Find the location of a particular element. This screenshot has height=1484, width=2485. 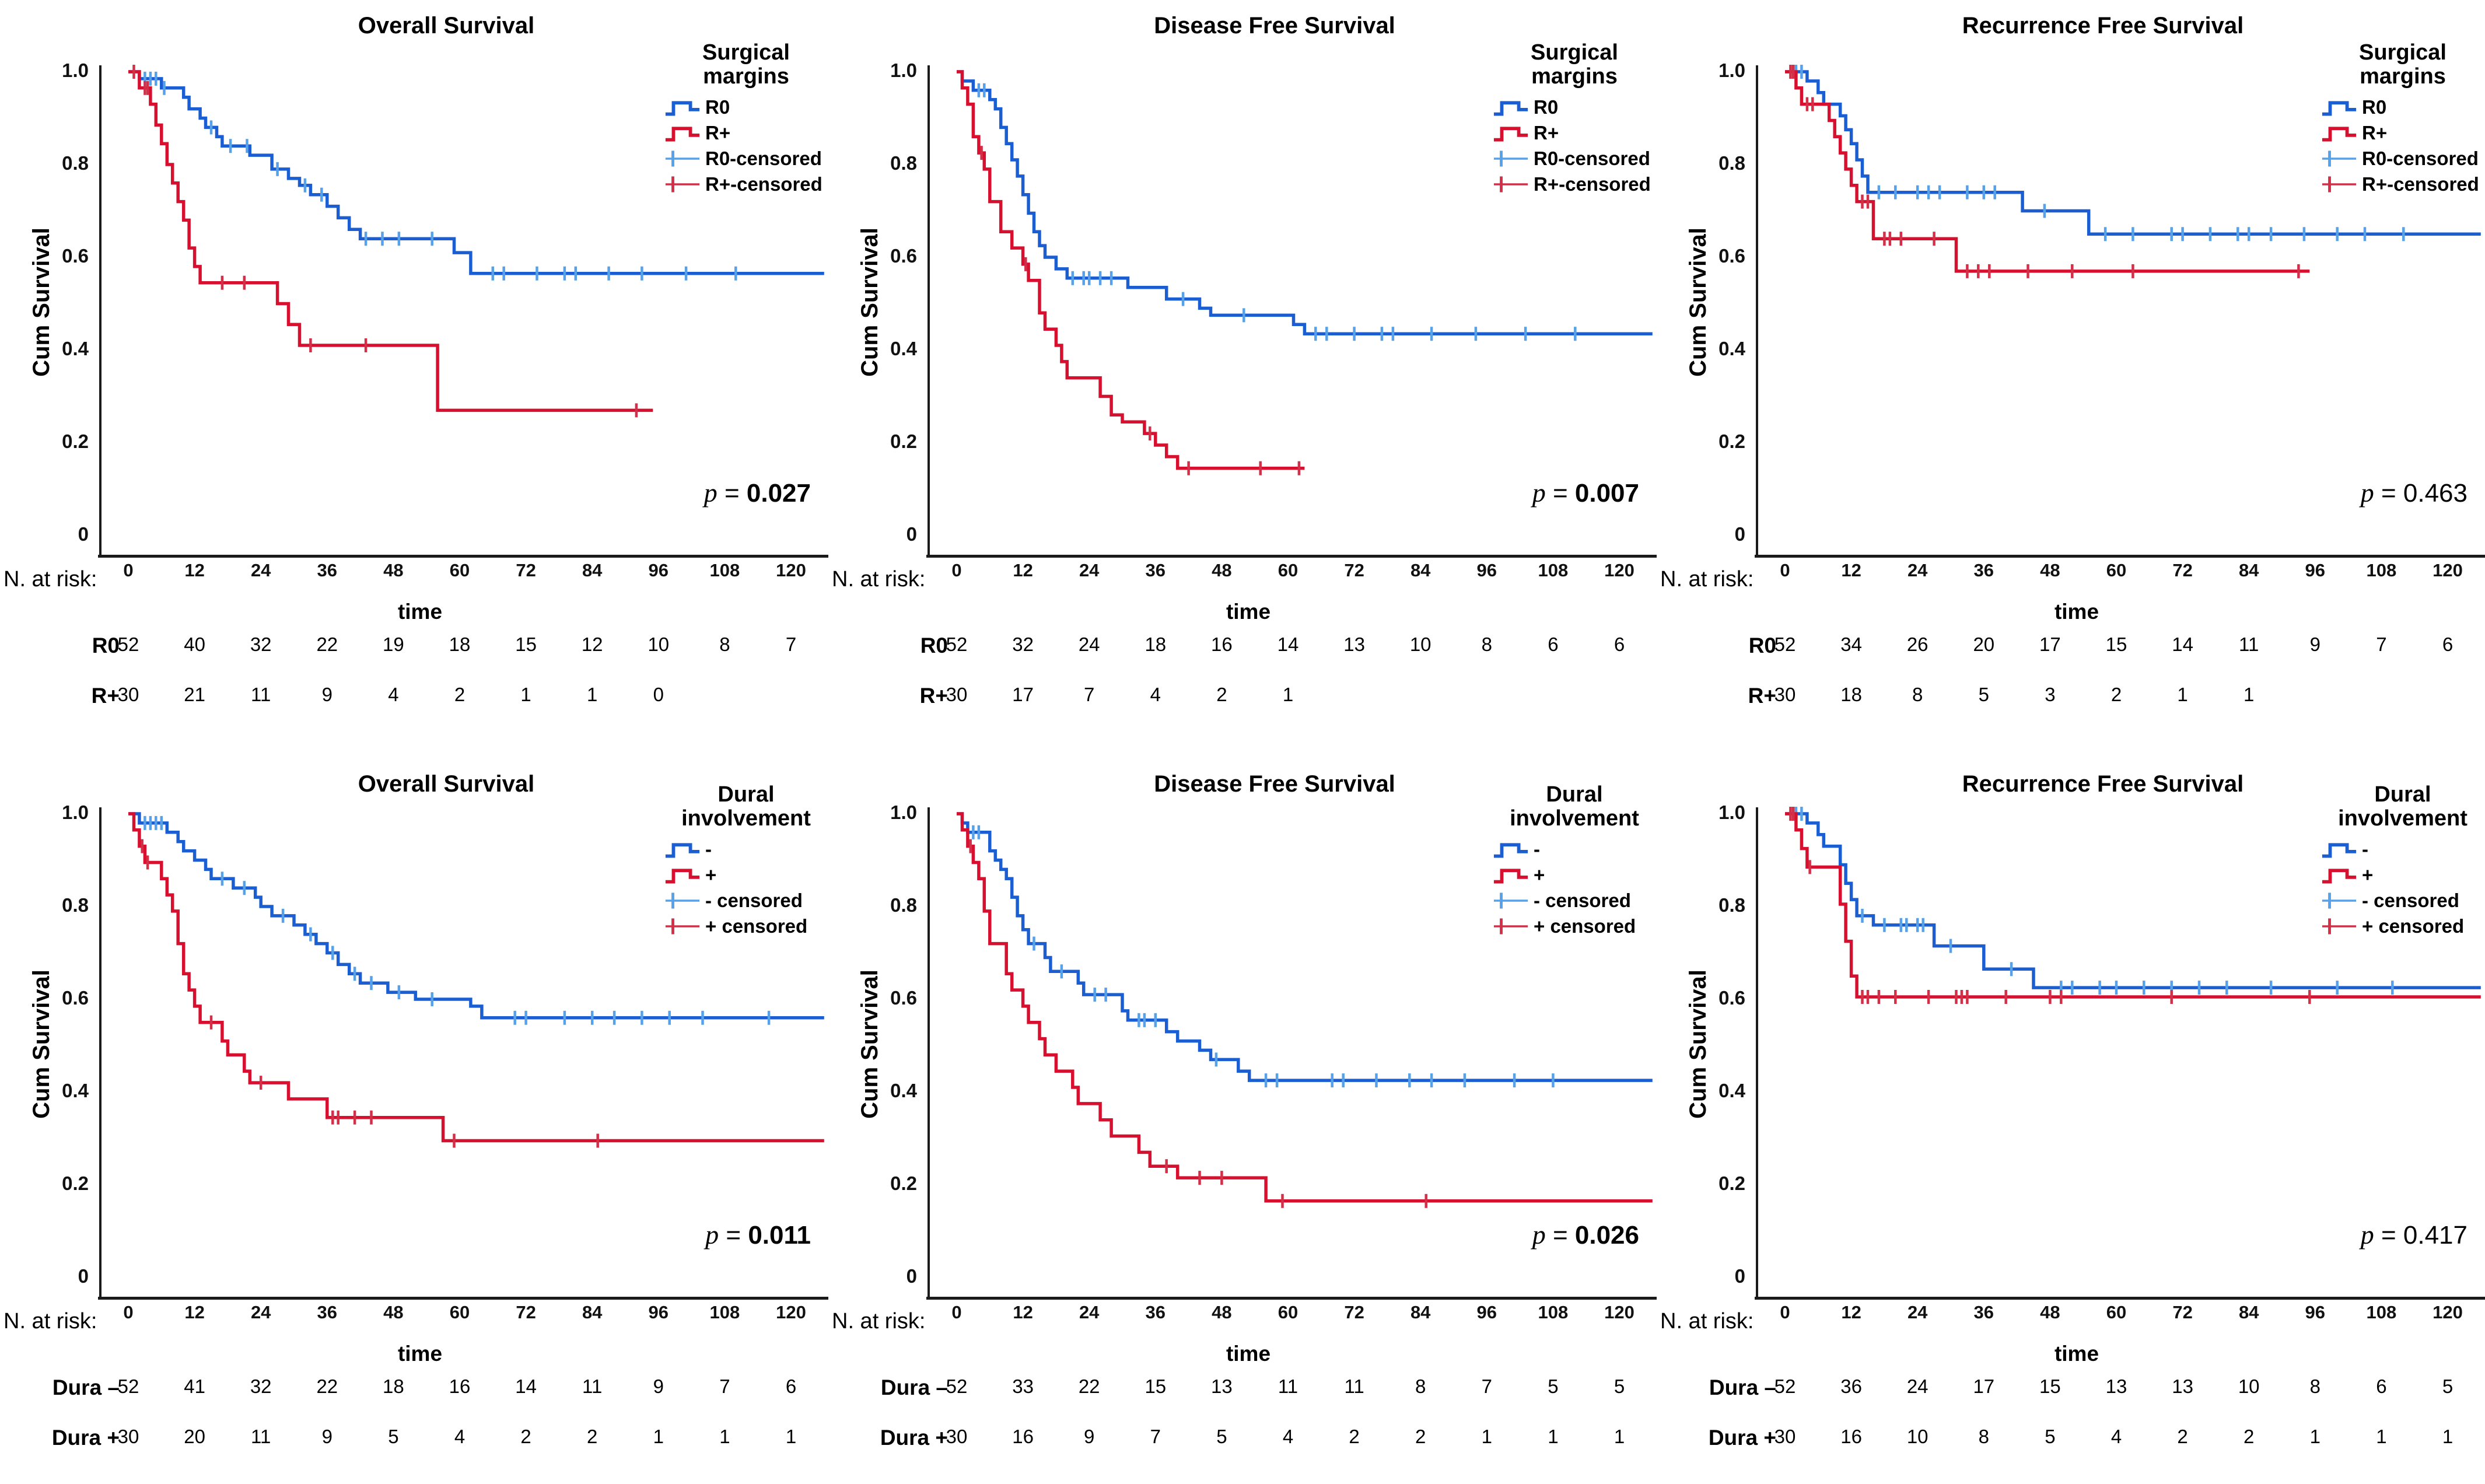

risk-count: 6 is located at coordinates (1619, 645).